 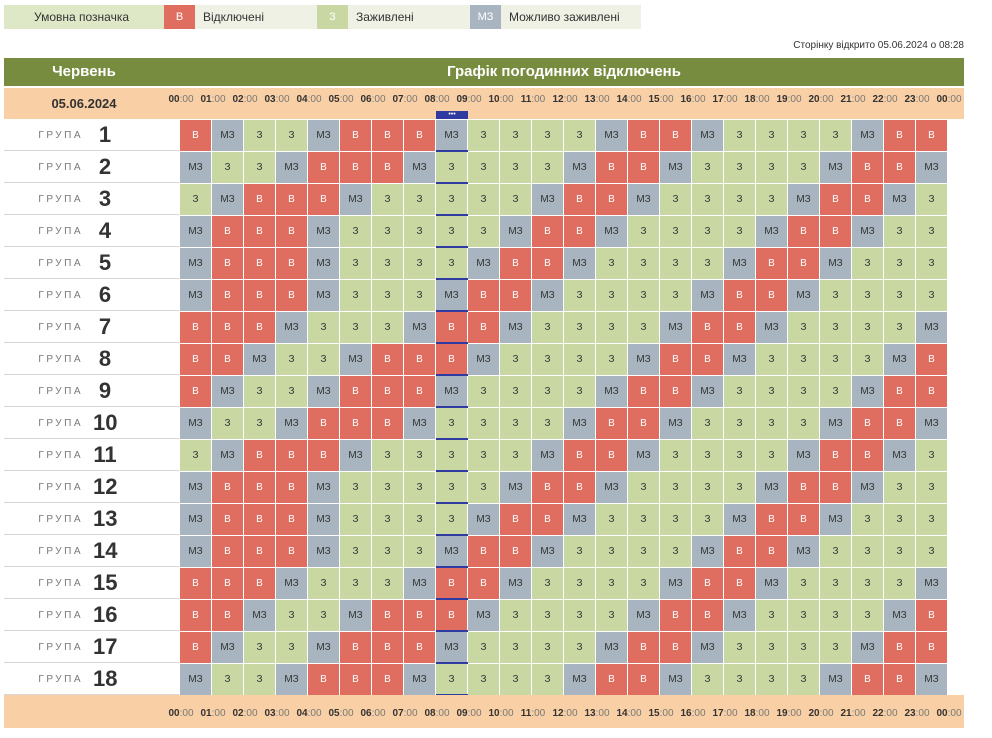 What do you see at coordinates (105, 678) in the screenshot?
I see `group-number: 18` at bounding box center [105, 678].